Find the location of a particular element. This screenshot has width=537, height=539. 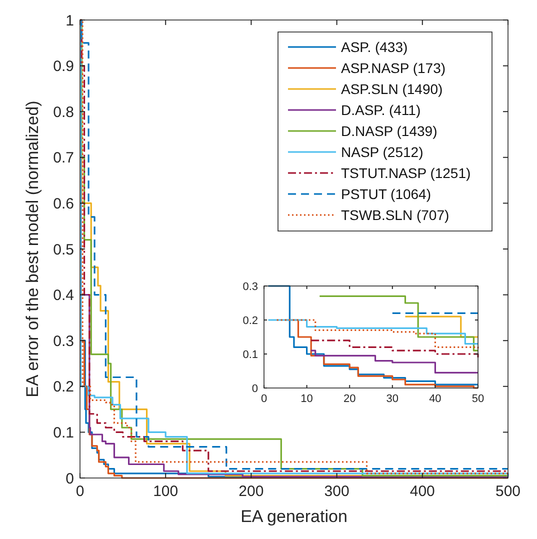

legend-label: ASP.SLN (1490) is located at coordinates (392, 88).